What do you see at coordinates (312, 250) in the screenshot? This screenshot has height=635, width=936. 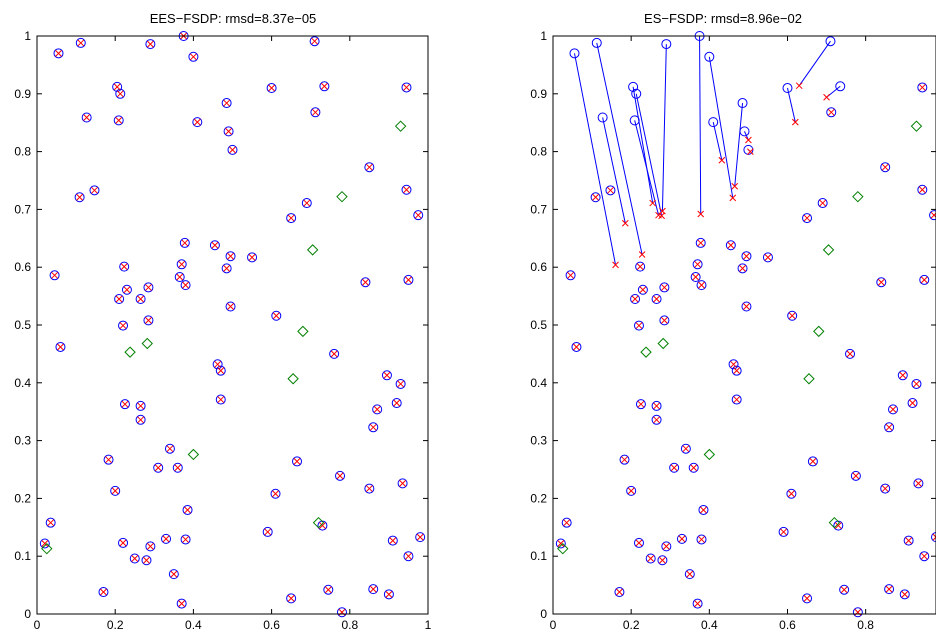 I see `left-anchor-point` at bounding box center [312, 250].